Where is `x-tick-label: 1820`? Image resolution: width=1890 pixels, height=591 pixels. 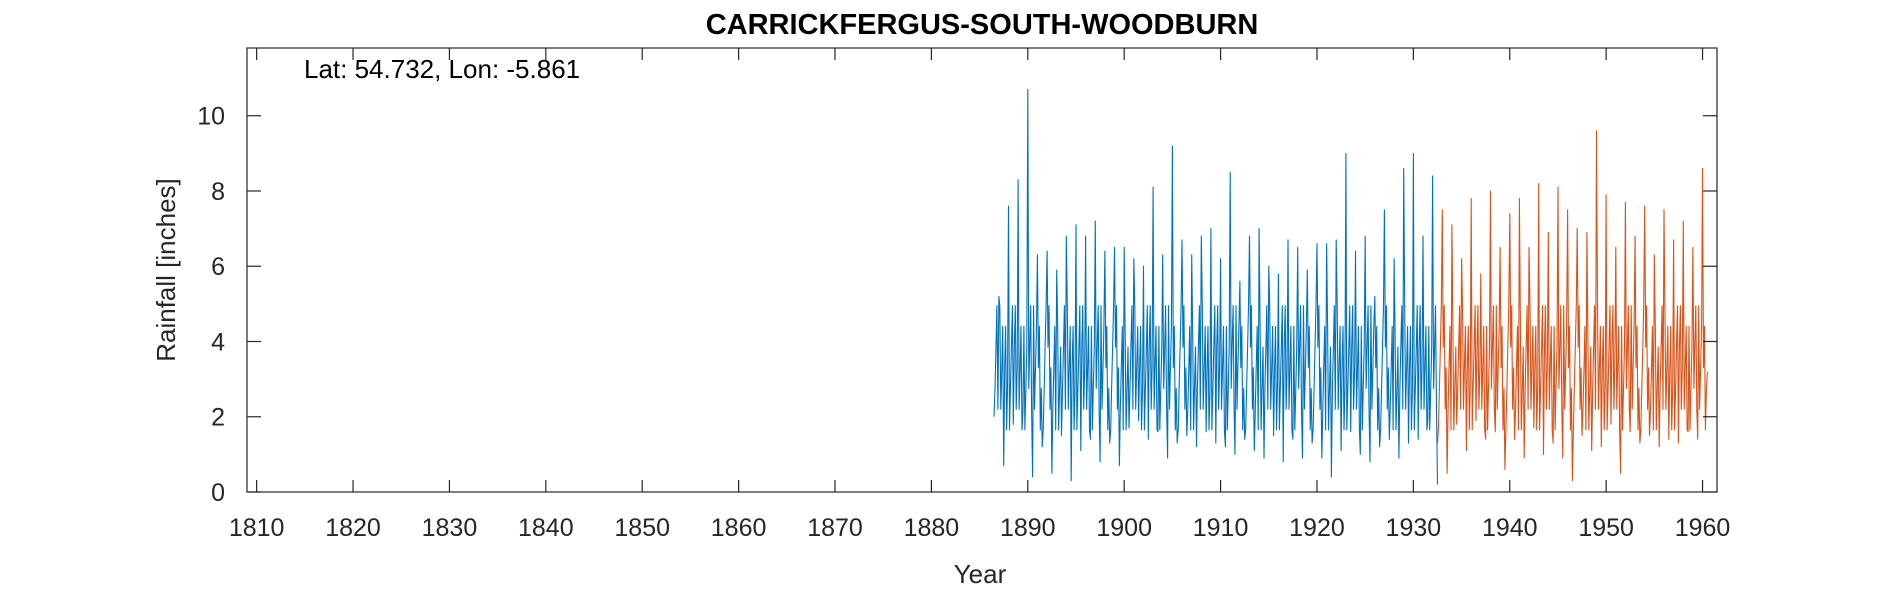
x-tick-label: 1820 is located at coordinates (353, 528).